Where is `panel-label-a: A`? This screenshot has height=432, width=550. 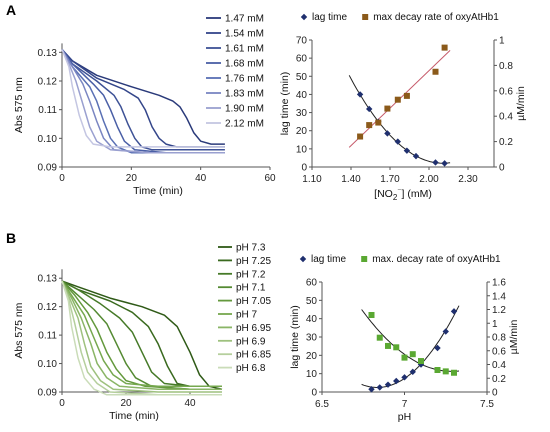 panel-label-a: A is located at coordinates (11, 10).